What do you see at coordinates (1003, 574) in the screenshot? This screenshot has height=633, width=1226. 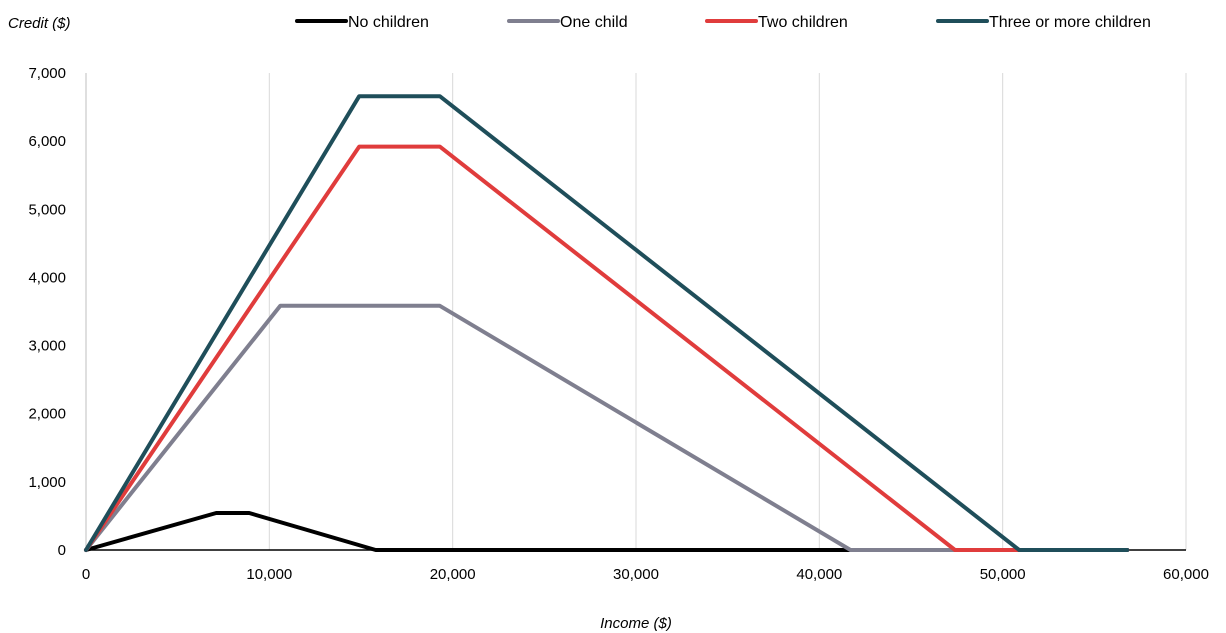 I see `x-tick-label: 50,000` at bounding box center [1003, 574].